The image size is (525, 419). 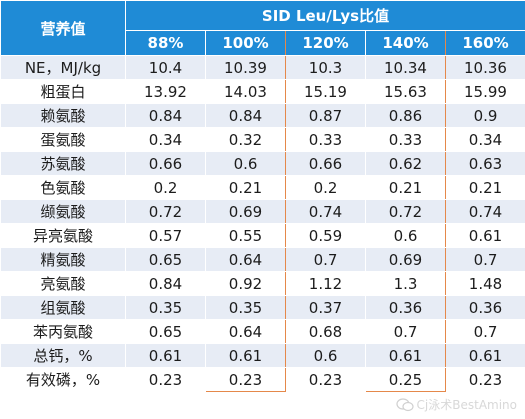 What do you see at coordinates (485, 43) in the screenshot?
I see `column-header: 160%` at bounding box center [485, 43].